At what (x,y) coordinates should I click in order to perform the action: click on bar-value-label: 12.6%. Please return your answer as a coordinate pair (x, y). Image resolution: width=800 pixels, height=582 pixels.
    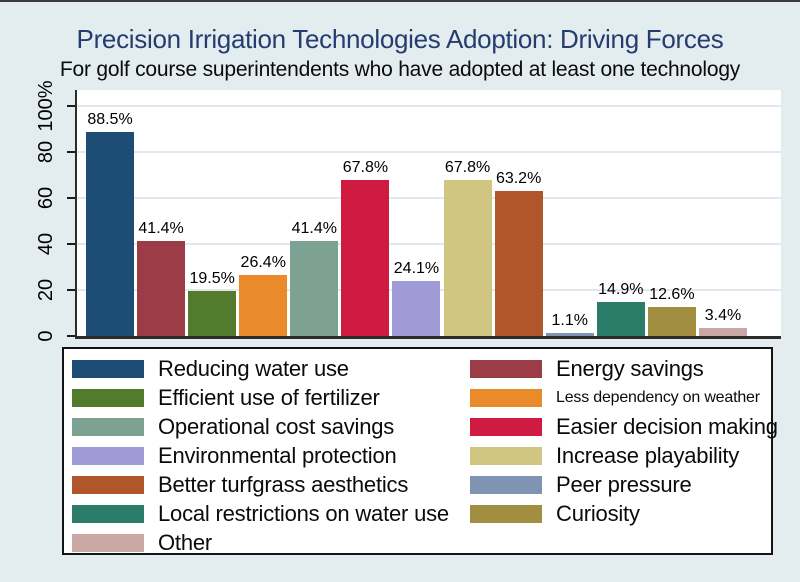
    Looking at the image, I should click on (672, 295).